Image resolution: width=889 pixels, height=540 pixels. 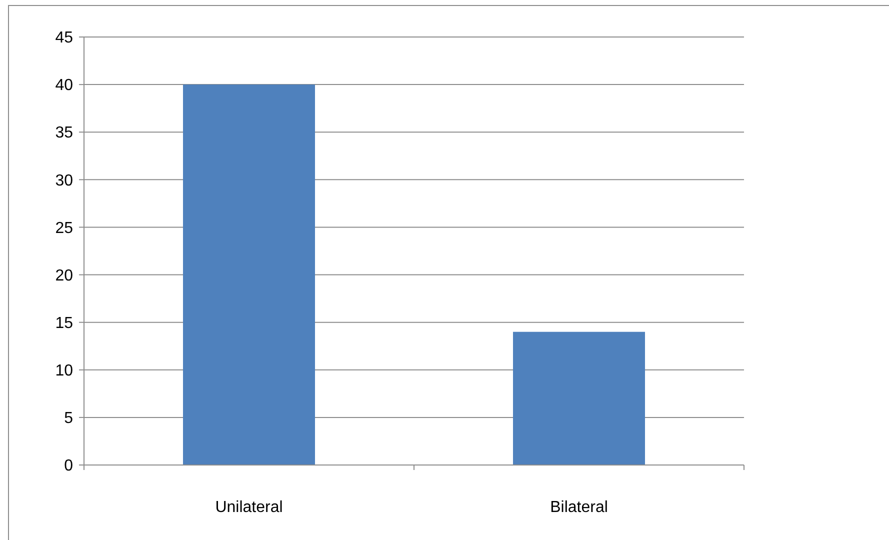 I want to click on y-tick-label: 0, so click(x=69, y=466).